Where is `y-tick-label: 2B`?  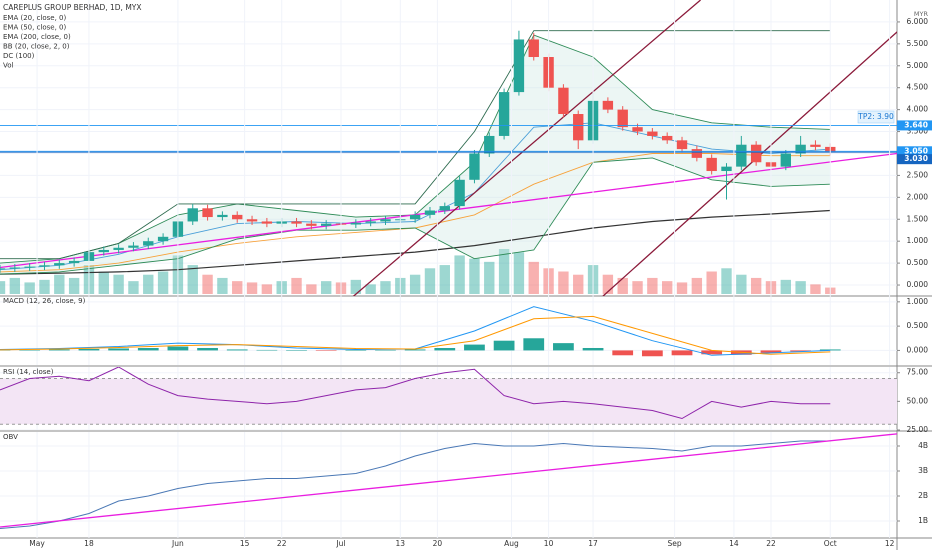
y-tick-label: 2B is located at coordinates (923, 495).